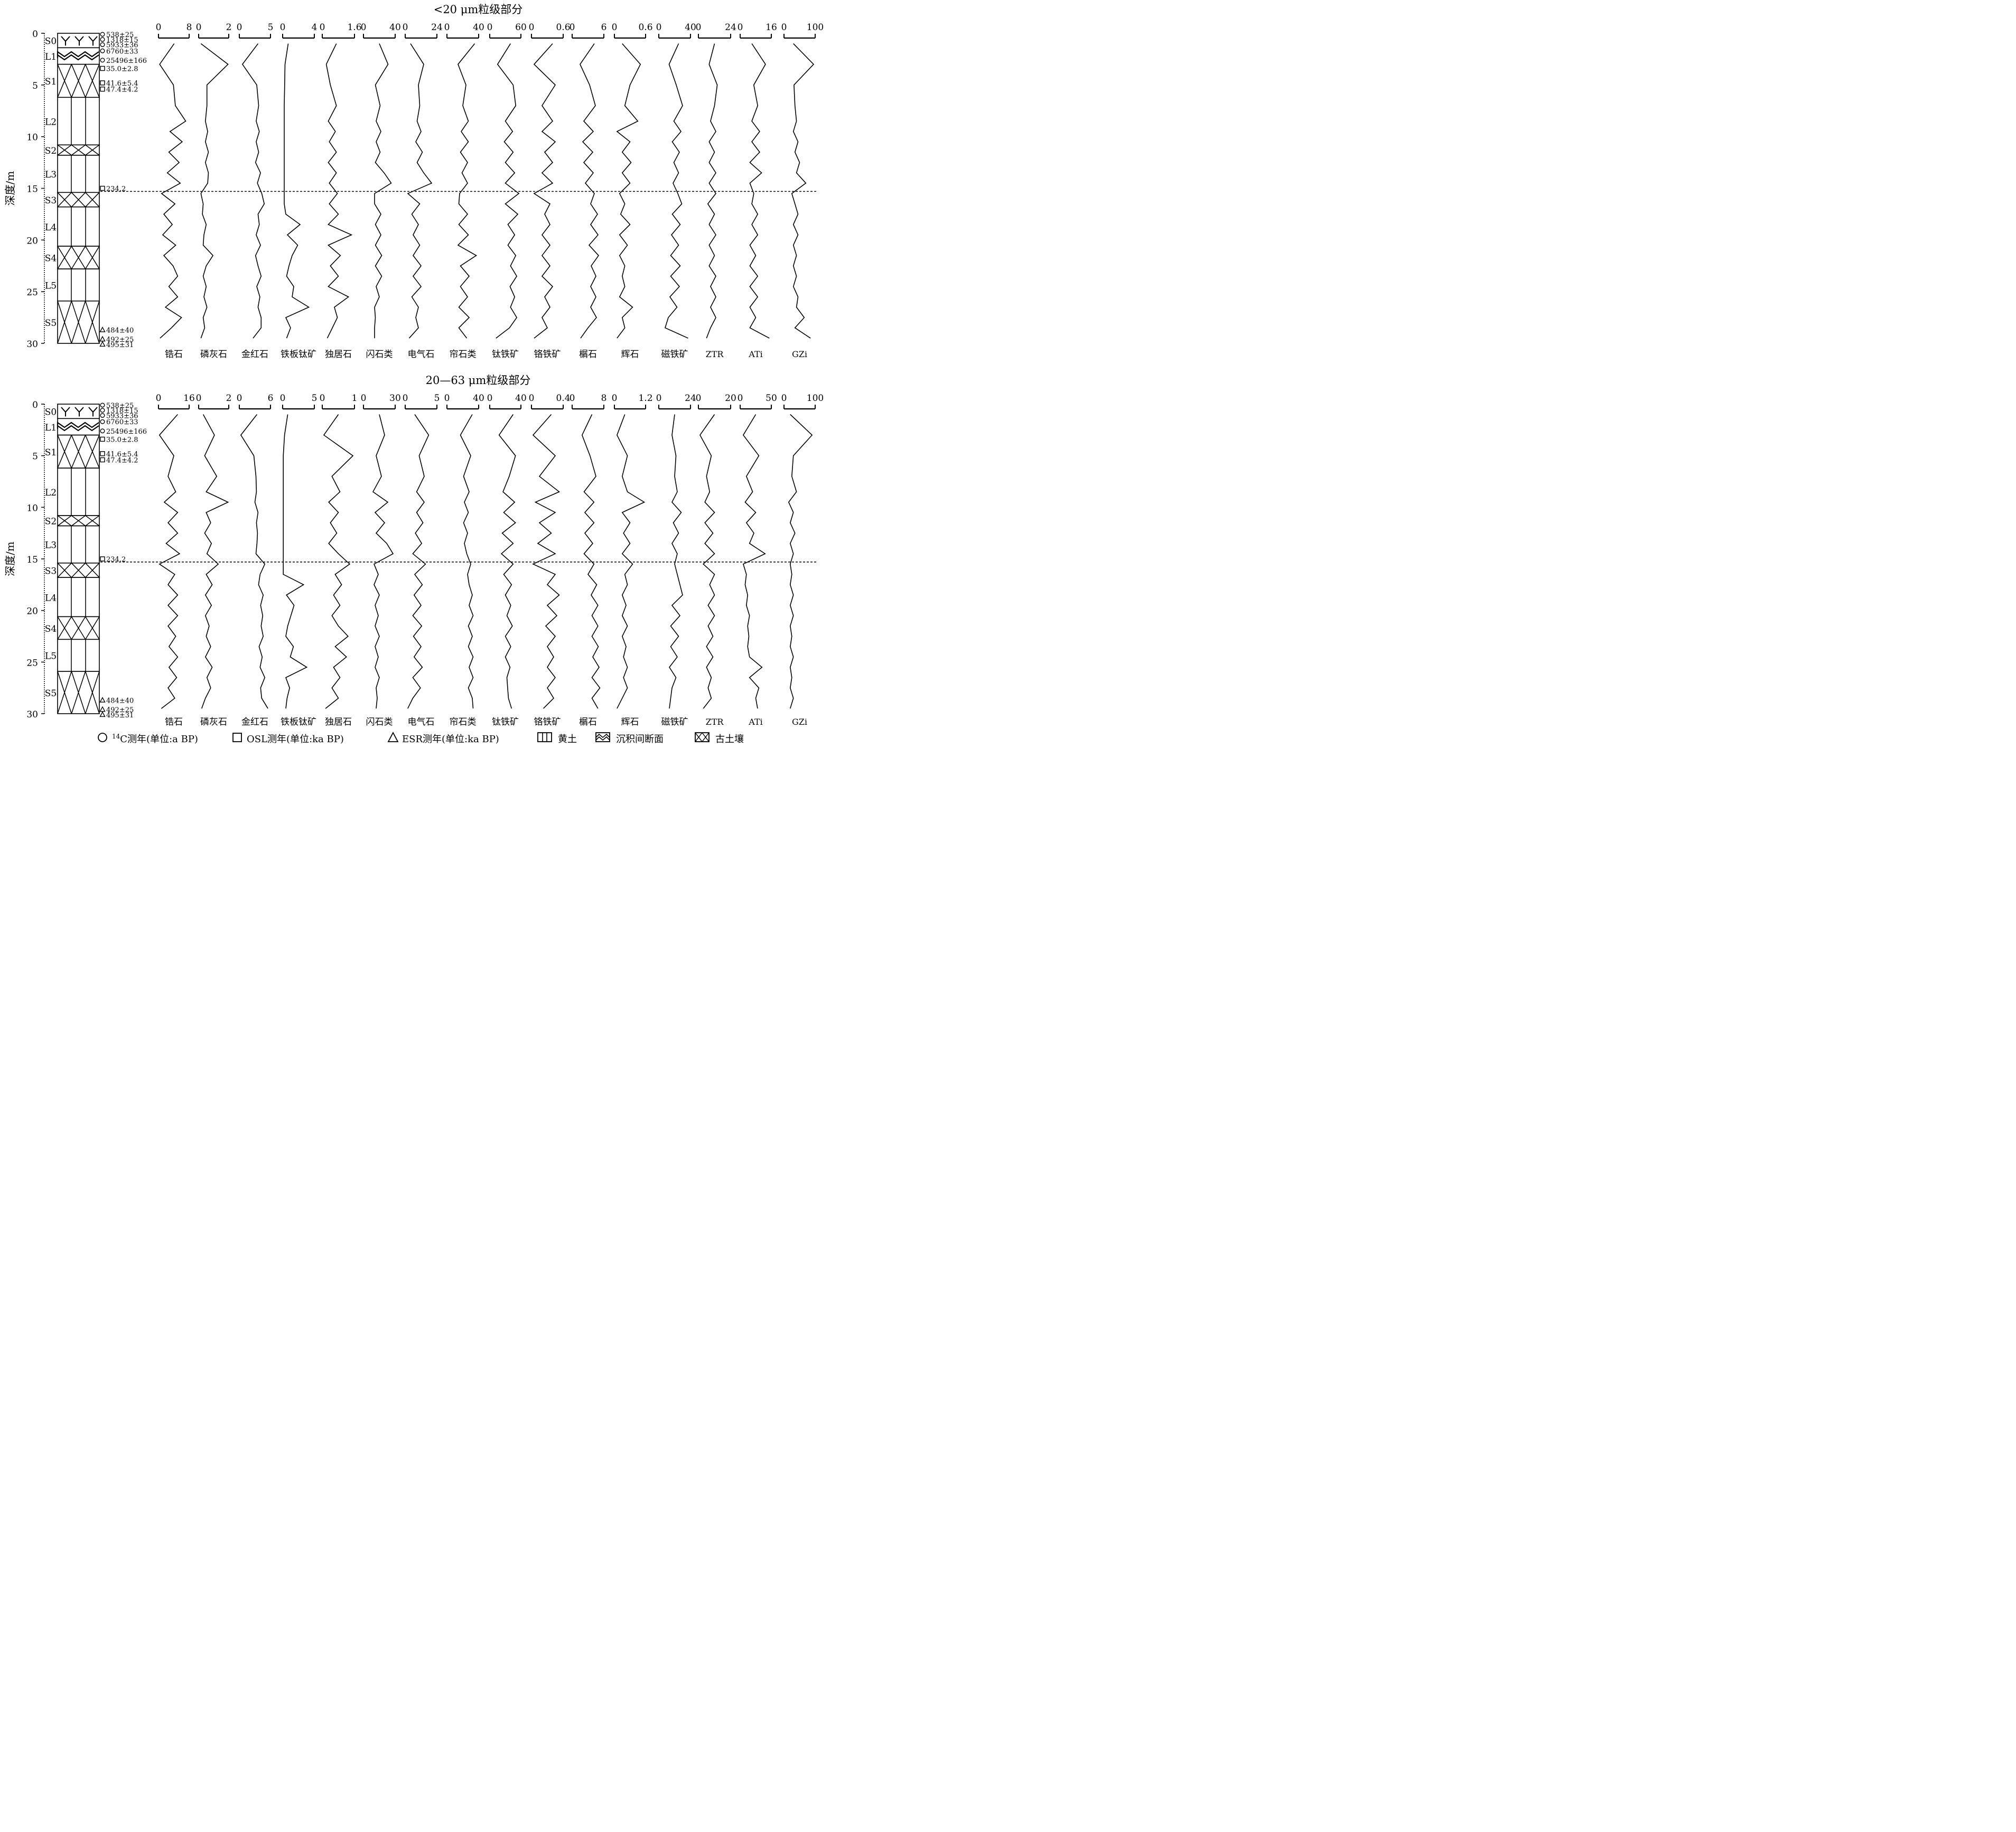  What do you see at coordinates (117, 331) in the screenshot?
I see `date-marker-esr: 484±40` at bounding box center [117, 331].